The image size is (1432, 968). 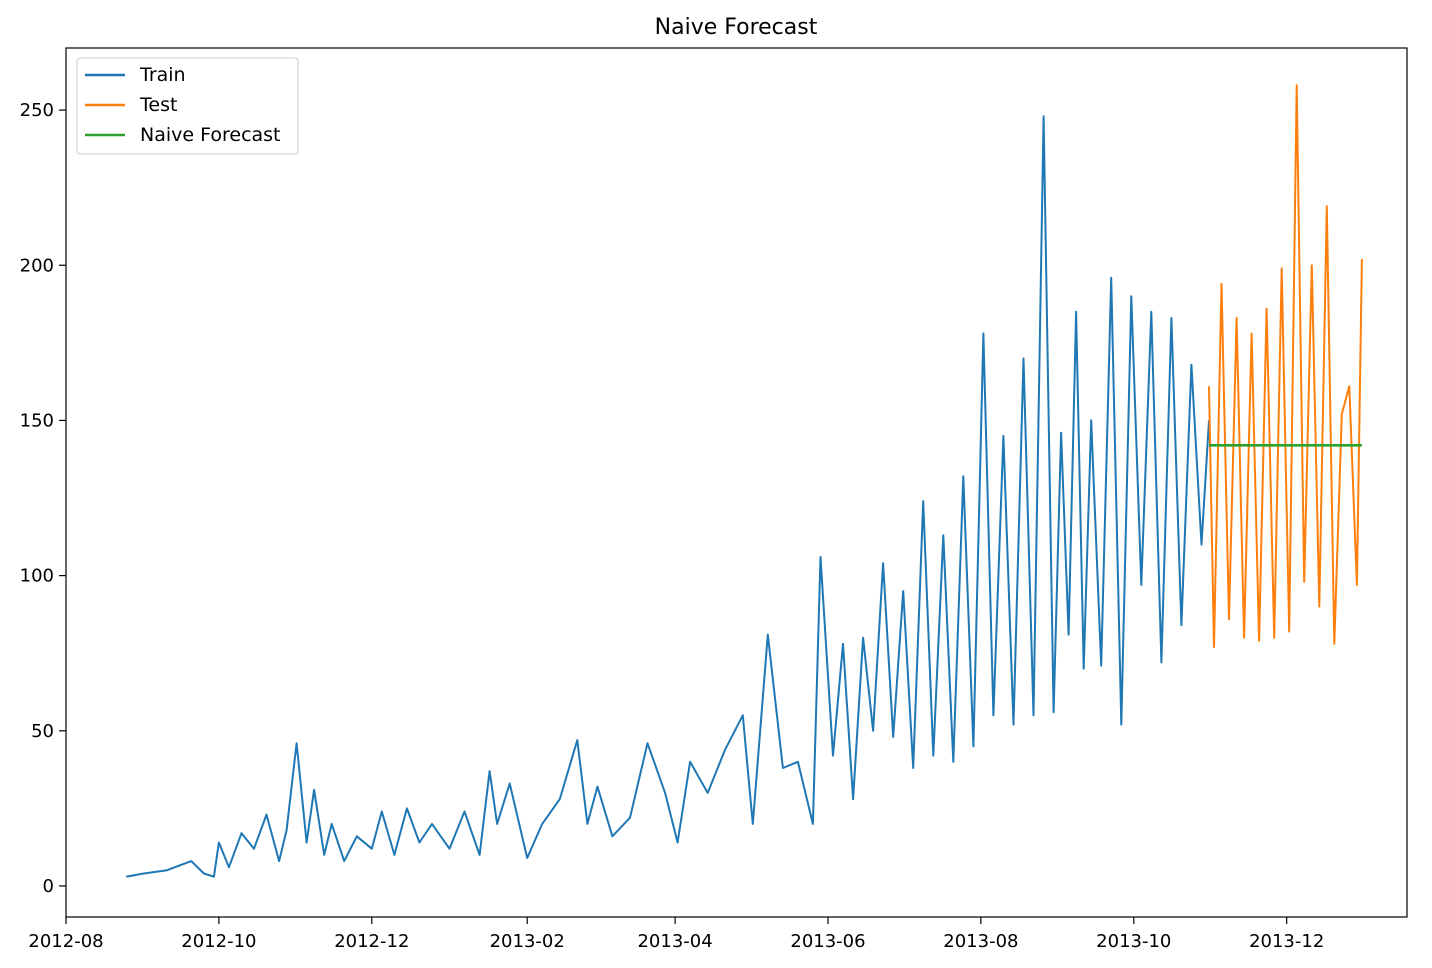 I want to click on y-tick-label: 50, so click(x=42, y=731).